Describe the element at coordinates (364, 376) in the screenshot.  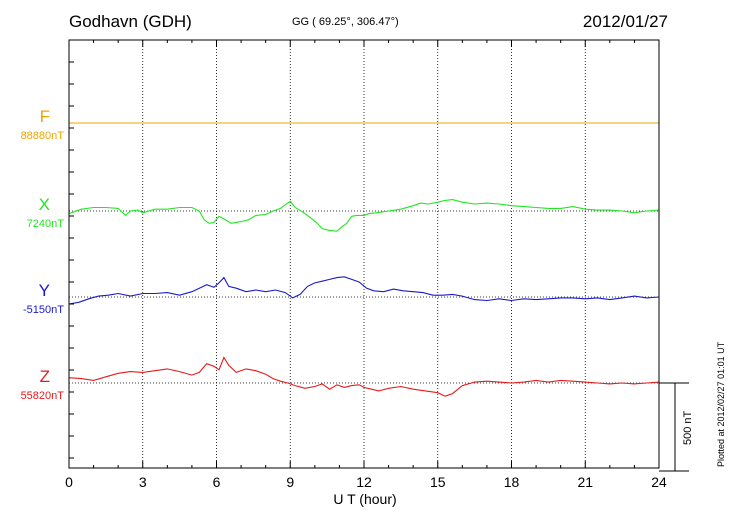
I see `series-z-line` at that location.